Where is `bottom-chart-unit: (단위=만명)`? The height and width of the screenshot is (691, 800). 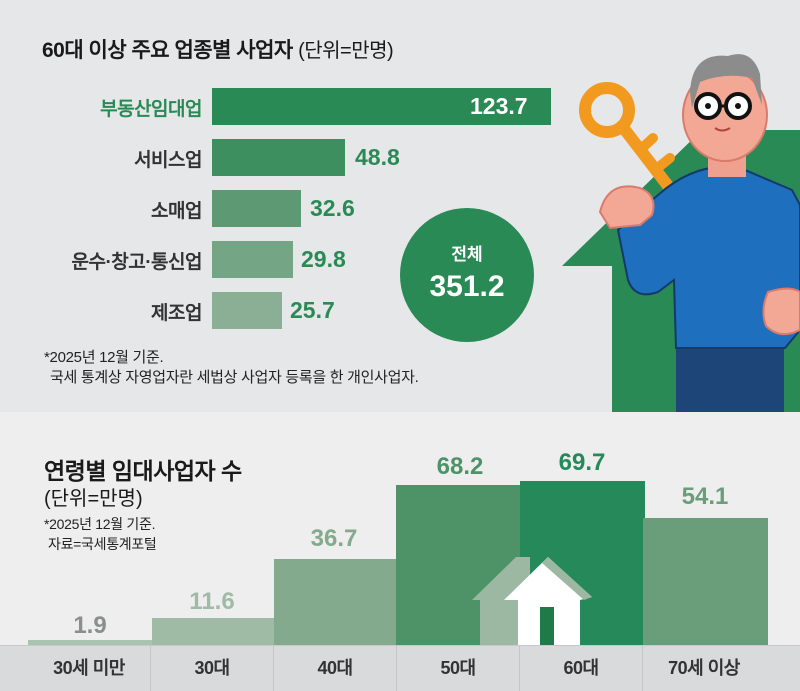
bottom-chart-unit: (단위=만명) is located at coordinates (93, 499).